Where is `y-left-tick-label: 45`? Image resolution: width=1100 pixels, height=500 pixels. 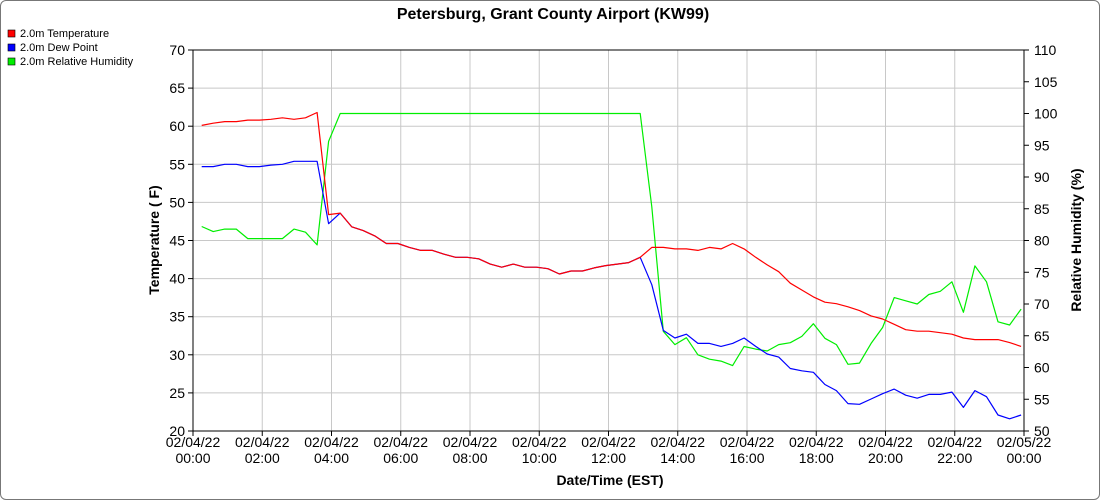 y-left-tick-label: 45 is located at coordinates (177, 241).